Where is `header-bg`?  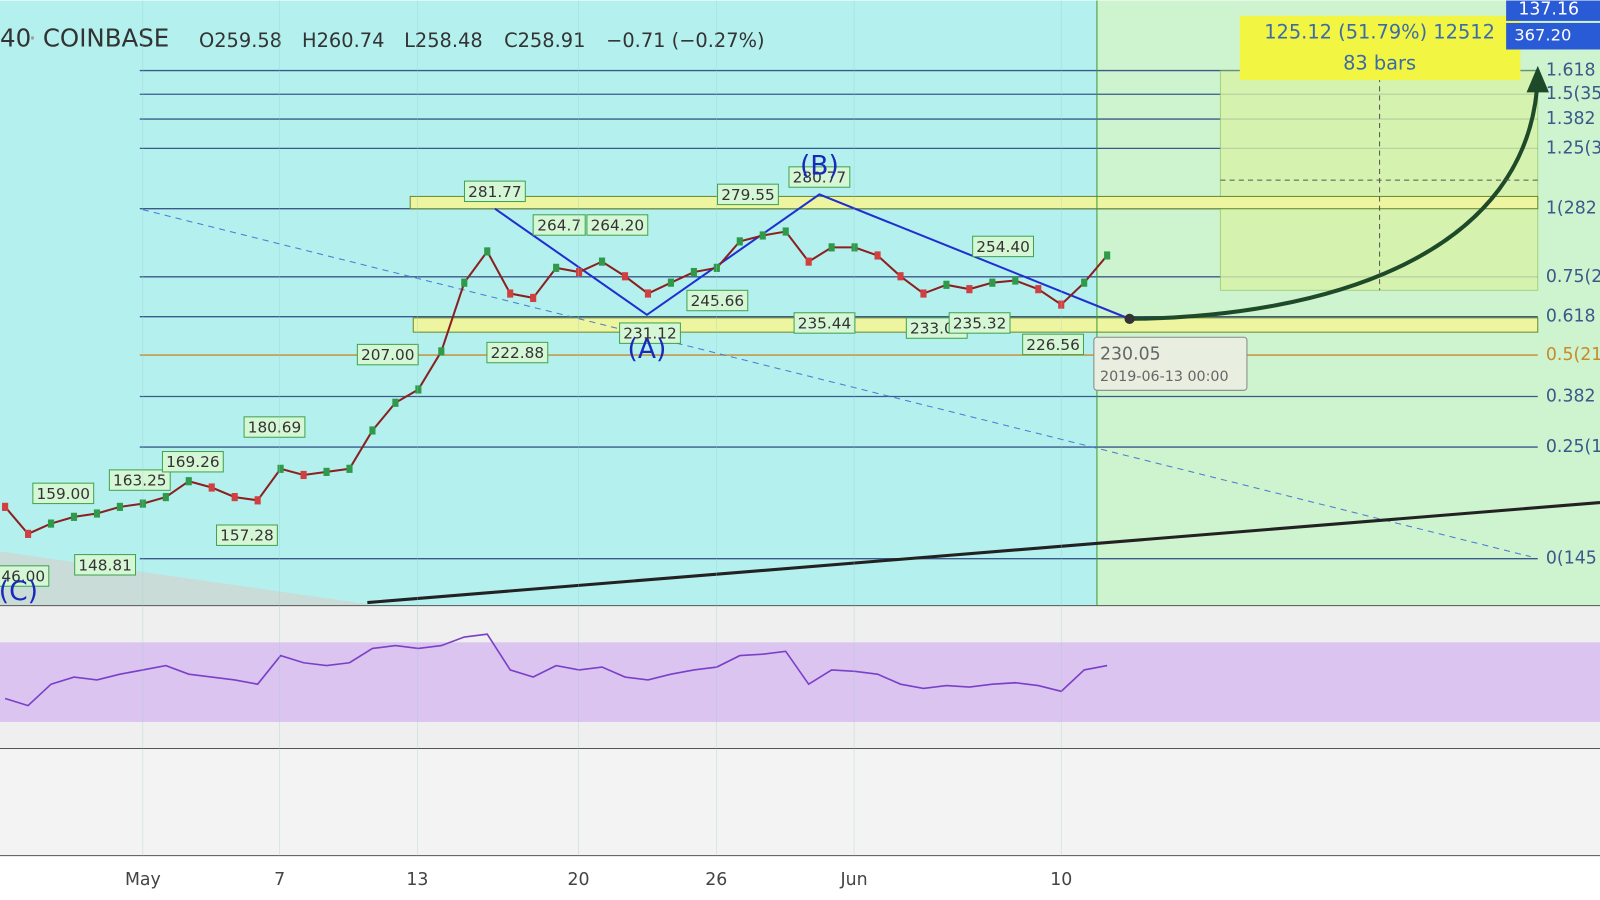 header-bg is located at coordinates (388, 39).